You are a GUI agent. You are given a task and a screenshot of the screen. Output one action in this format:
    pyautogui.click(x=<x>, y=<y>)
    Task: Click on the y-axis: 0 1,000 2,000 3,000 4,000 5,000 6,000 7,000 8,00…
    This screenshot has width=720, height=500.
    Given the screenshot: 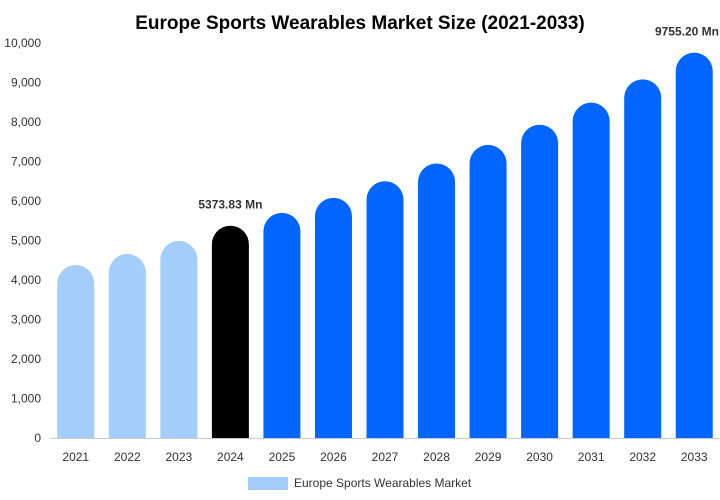 What is the action you would take?
    pyautogui.click(x=22, y=240)
    